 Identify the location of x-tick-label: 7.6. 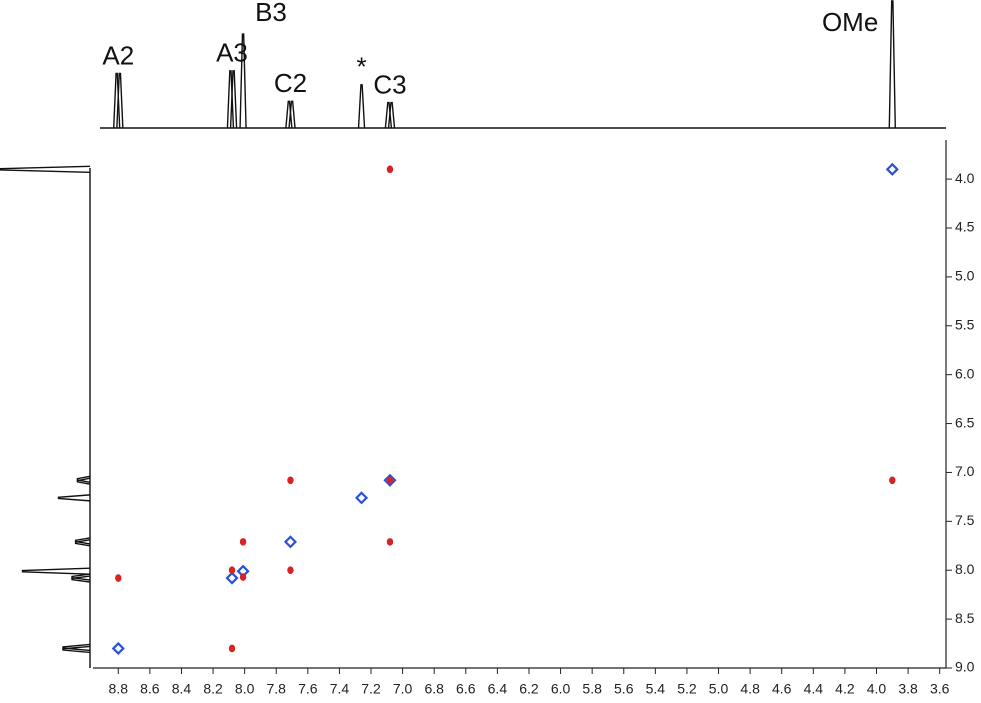
(308, 689).